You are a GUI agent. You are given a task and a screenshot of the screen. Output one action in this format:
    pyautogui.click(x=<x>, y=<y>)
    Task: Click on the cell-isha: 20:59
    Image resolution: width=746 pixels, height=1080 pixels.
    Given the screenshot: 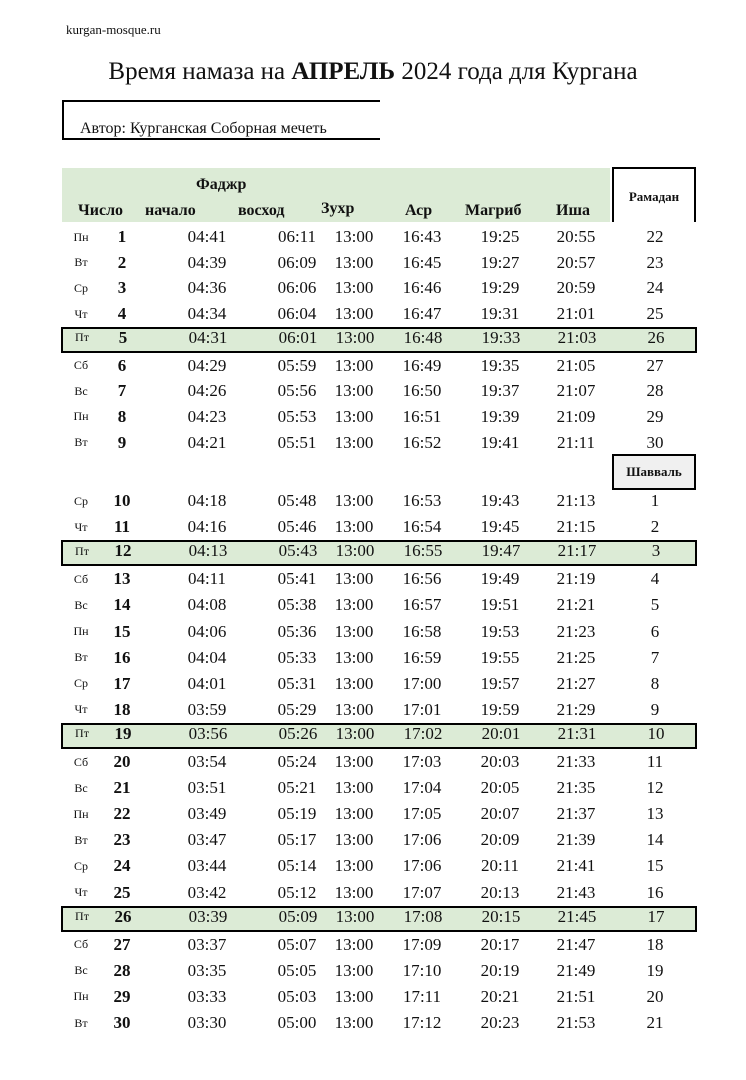 What is the action you would take?
    pyautogui.click(x=576, y=288)
    